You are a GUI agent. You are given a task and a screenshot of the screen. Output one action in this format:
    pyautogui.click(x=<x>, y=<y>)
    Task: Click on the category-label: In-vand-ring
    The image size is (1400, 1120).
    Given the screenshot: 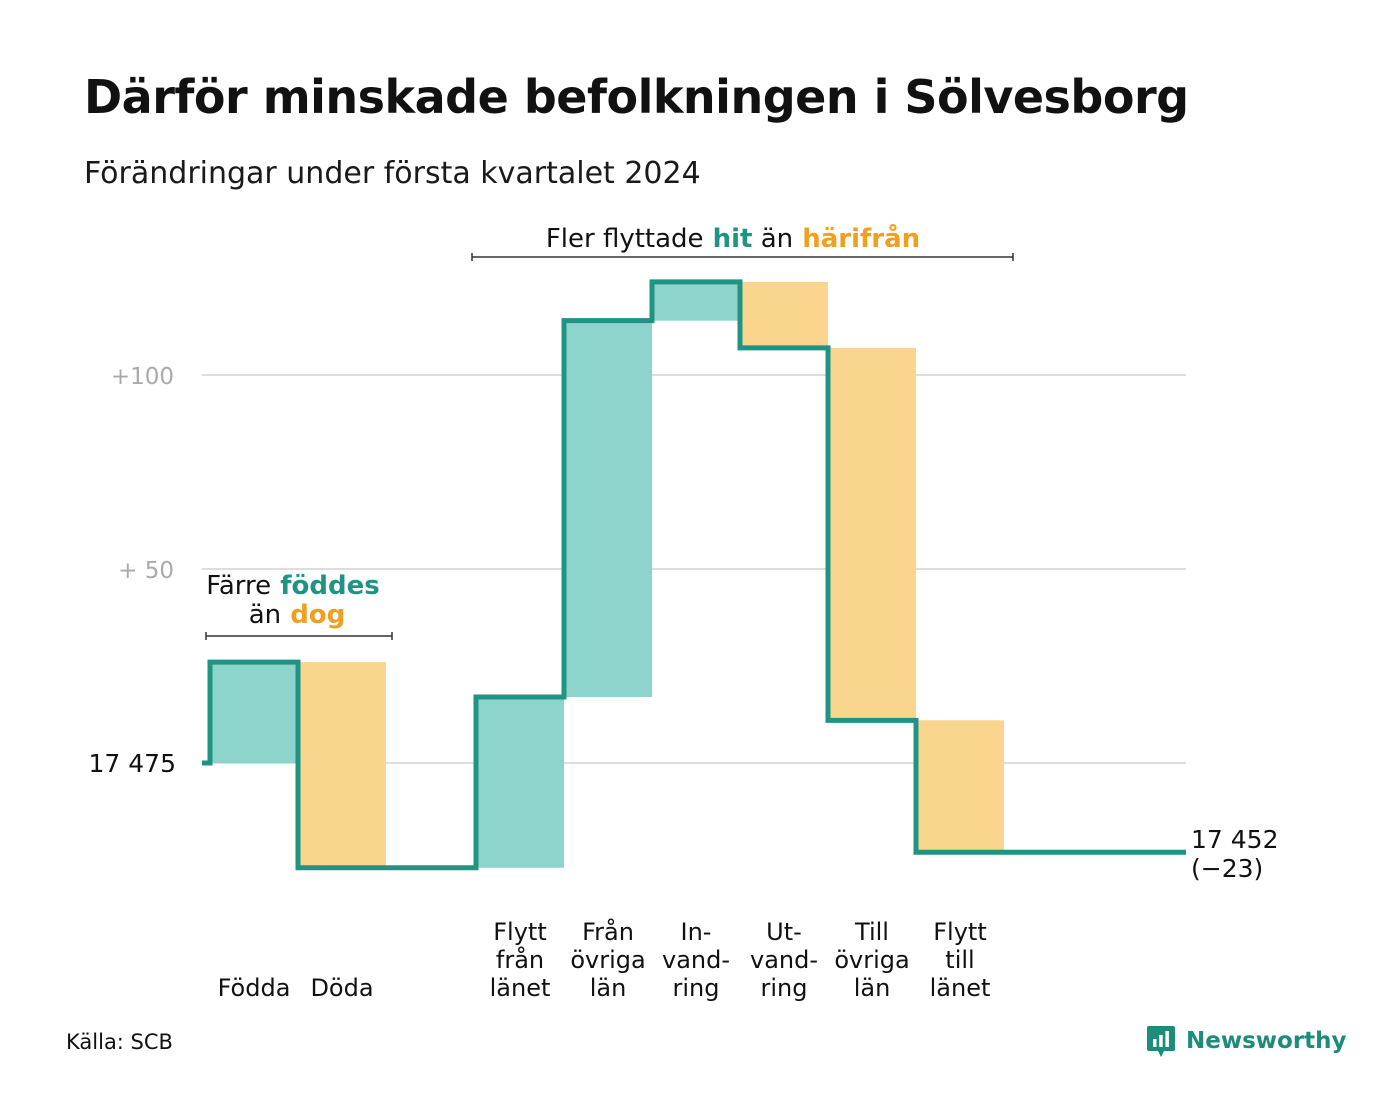 What is the action you would take?
    pyautogui.click(x=696, y=960)
    